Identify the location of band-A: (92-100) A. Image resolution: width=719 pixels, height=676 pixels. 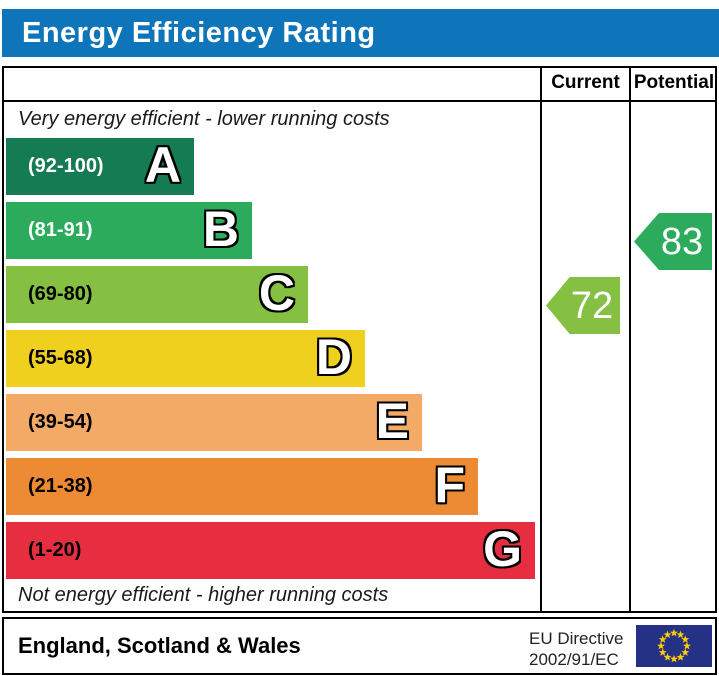
(100, 166).